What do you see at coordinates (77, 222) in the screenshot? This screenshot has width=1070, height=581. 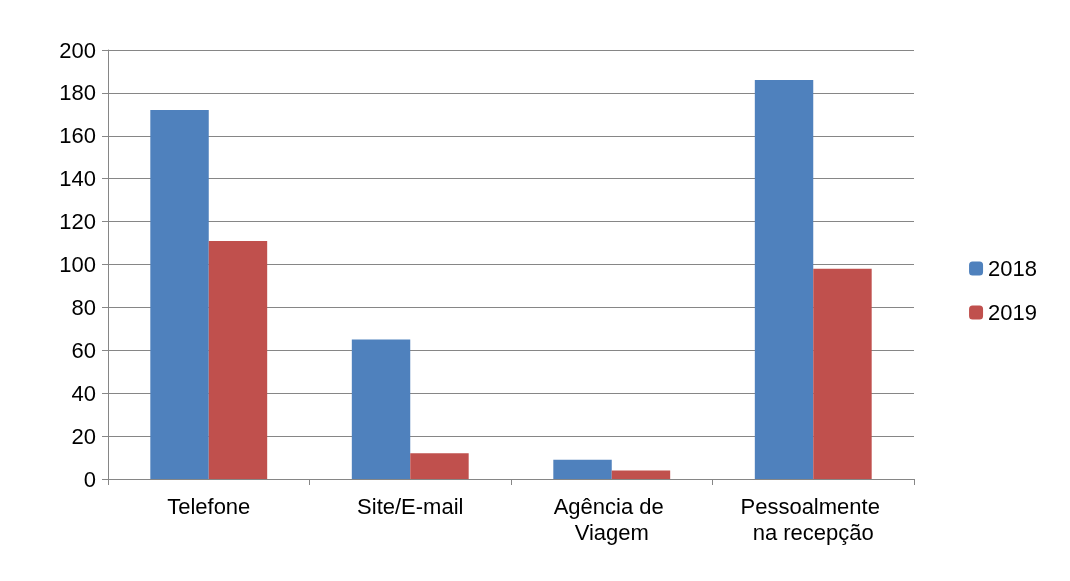 I see `y-tick-label: 120` at bounding box center [77, 222].